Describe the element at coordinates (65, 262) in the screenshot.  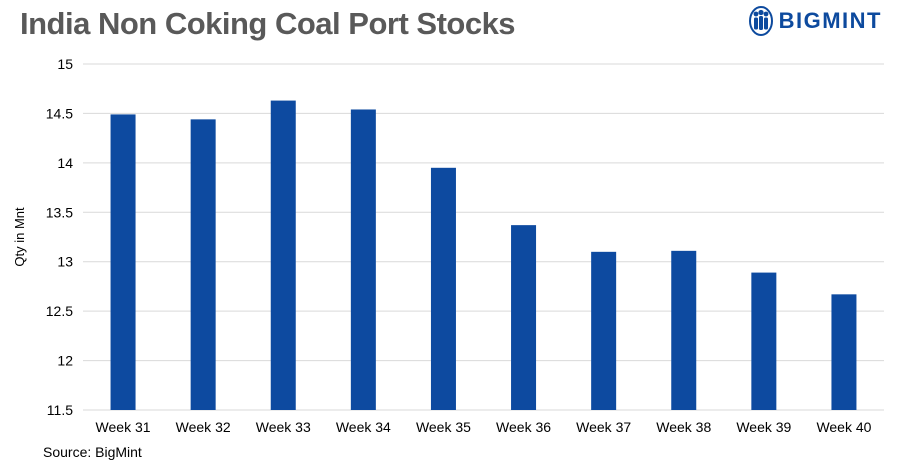
I see `y-tick-label: 13` at that location.